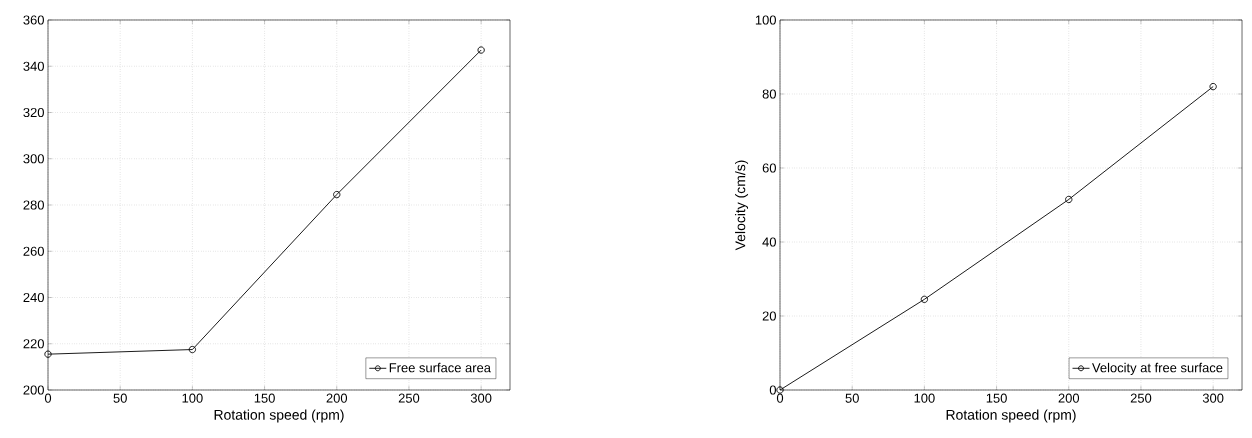  I want to click on y-tick-label: 220, so click(33, 344).